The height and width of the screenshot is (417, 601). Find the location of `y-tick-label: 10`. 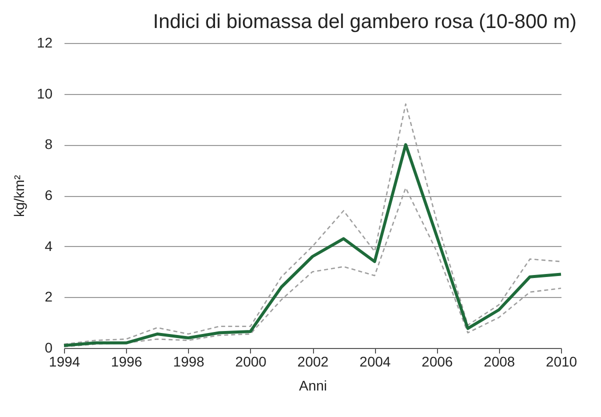

y-tick-label: 10 is located at coordinates (44, 93).